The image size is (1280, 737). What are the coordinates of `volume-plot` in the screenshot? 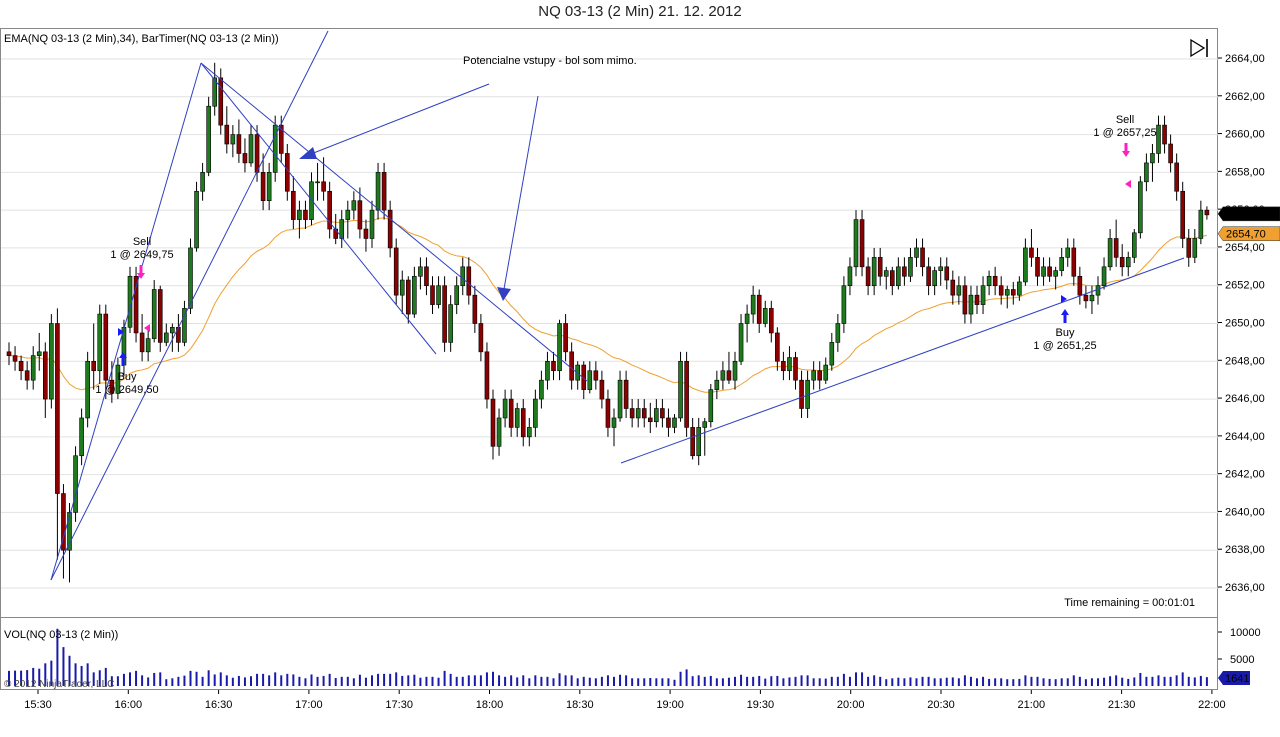 It's located at (610, 654).